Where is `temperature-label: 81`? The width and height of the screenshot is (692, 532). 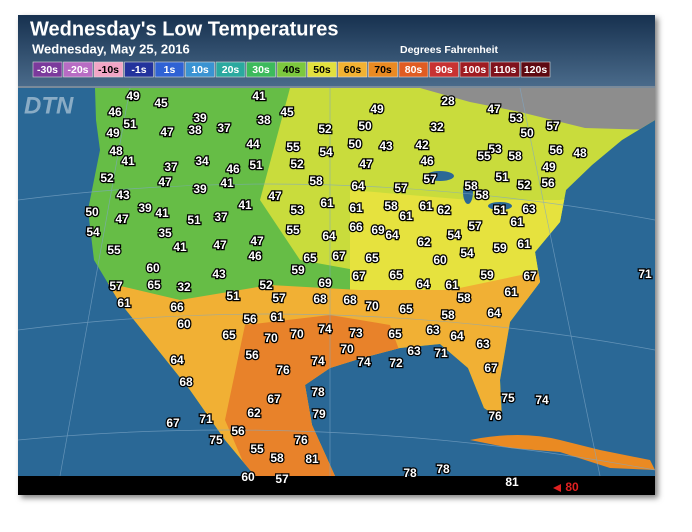 temperature-label: 81 is located at coordinates (312, 459).